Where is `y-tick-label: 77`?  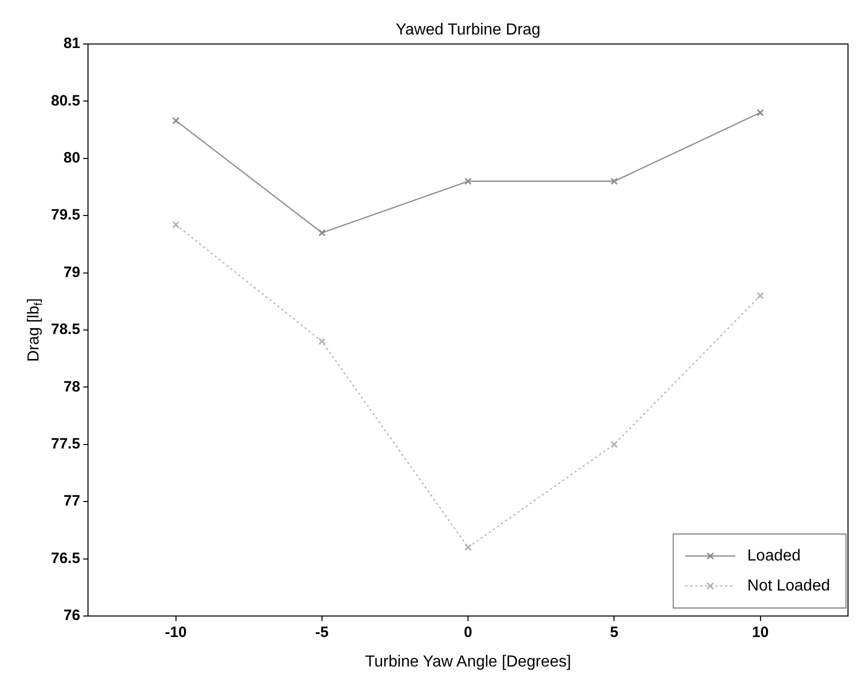
y-tick-label: 77 is located at coordinates (72, 501).